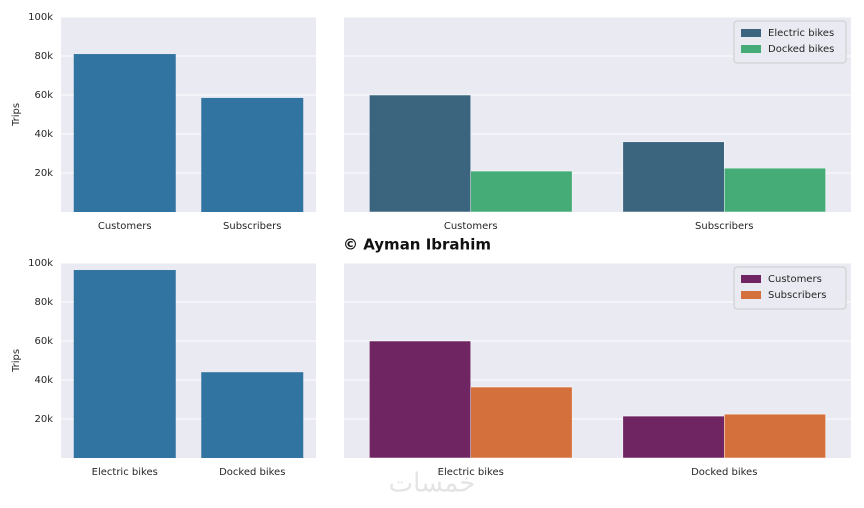 This screenshot has width=864, height=508. I want to click on caption: © Ayman Ibrahim, so click(417, 245).